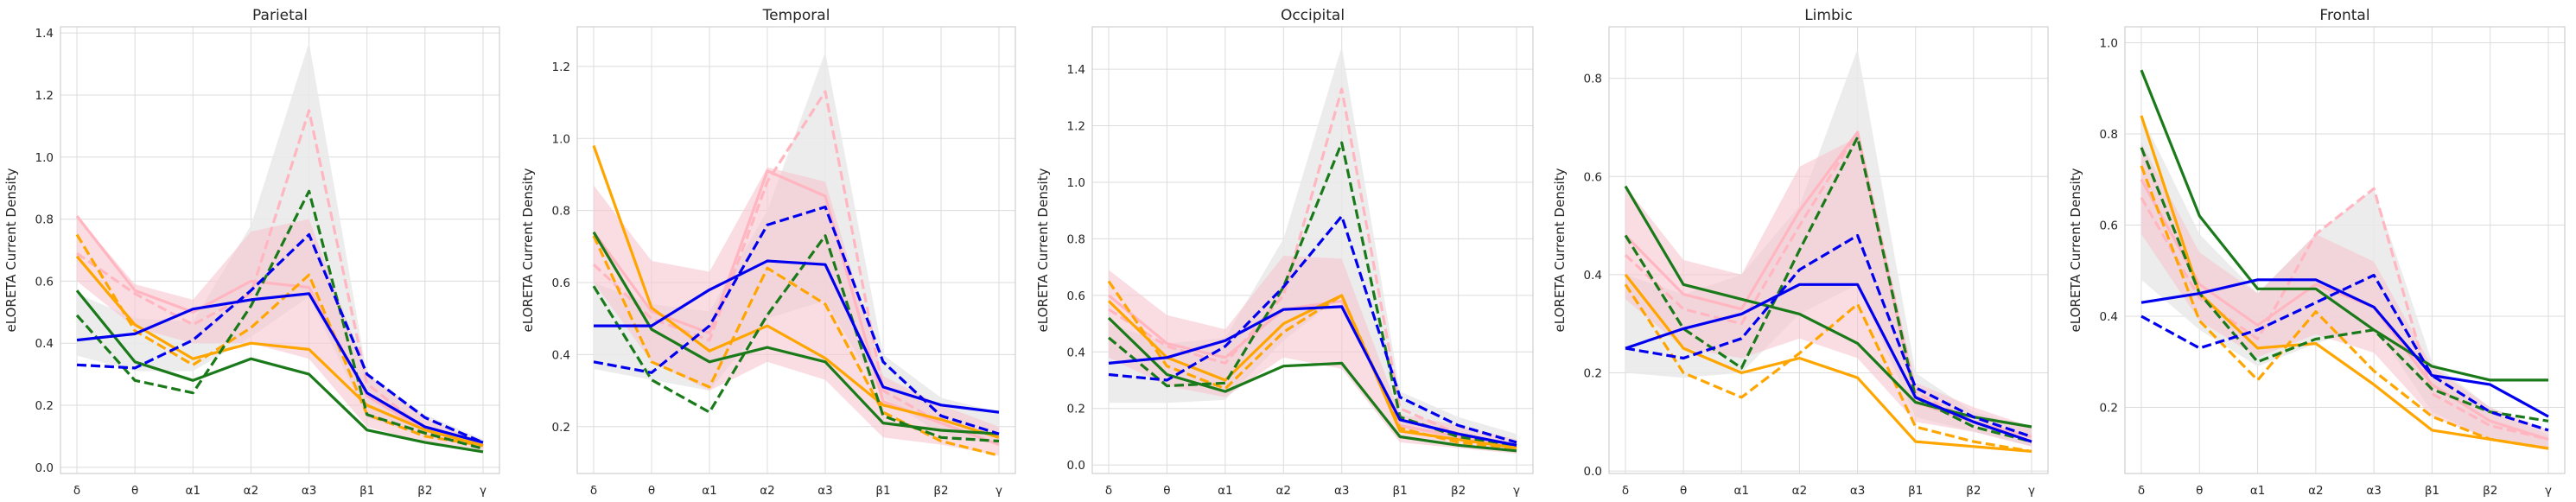 This screenshot has width=2576, height=502. I want to click on series-line-2-dashed, so click(1312, 267).